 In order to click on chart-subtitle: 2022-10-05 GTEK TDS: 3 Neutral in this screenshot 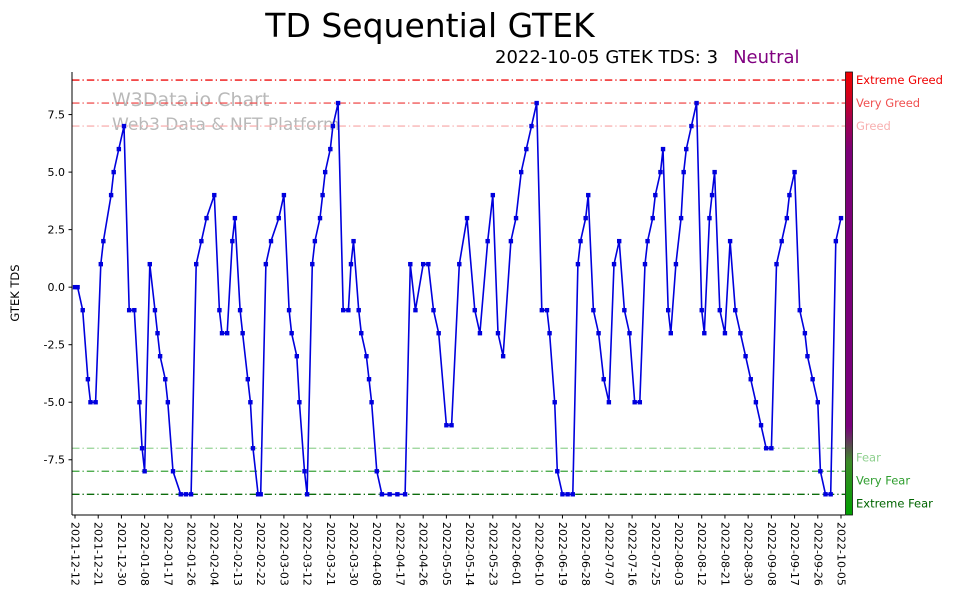, I will do `click(647, 57)`.